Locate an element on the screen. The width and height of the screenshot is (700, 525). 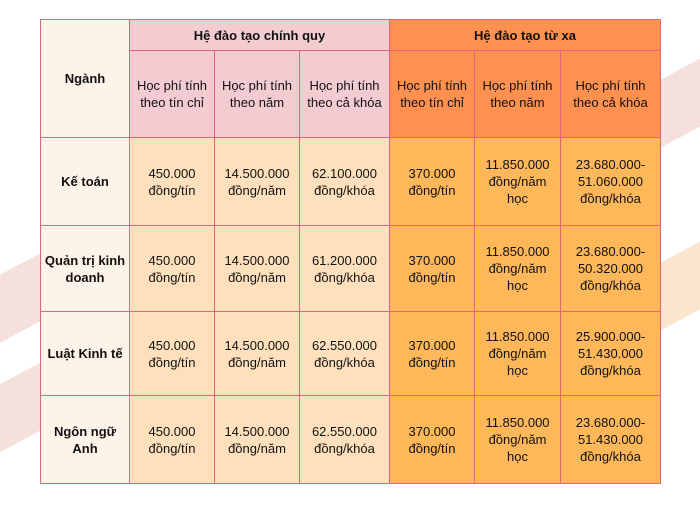
regular-fee-per-course: 61.200.000 đồng/khóa is located at coordinates (344, 268).